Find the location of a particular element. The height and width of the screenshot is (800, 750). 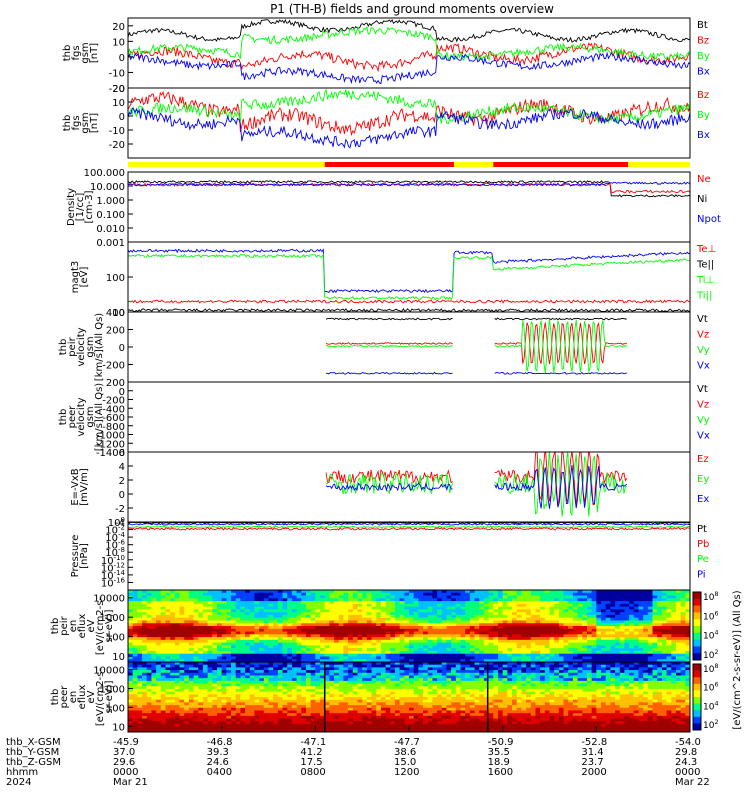

series-green is located at coordinates (476, 346).